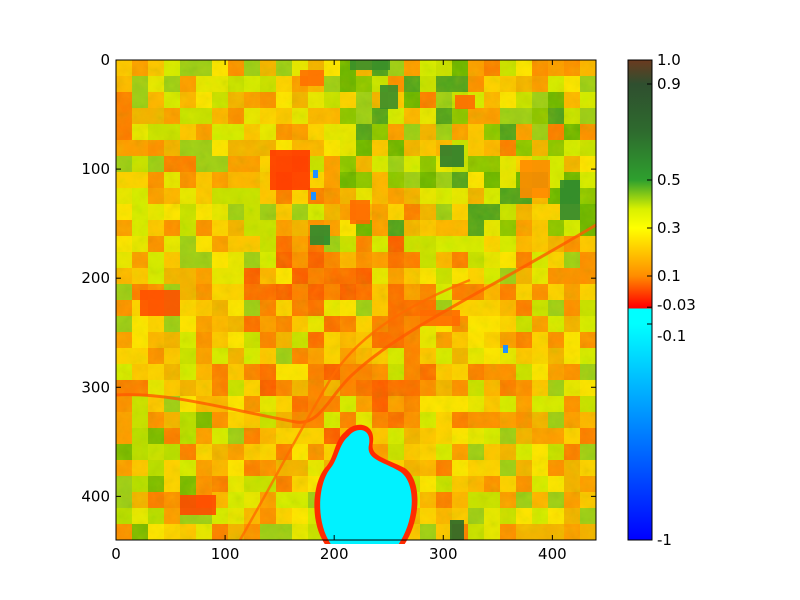 Image resolution: width=800 pixels, height=600 pixels. Describe the element at coordinates (95, 496) in the screenshot. I see `y-tick-label: 400` at that location.